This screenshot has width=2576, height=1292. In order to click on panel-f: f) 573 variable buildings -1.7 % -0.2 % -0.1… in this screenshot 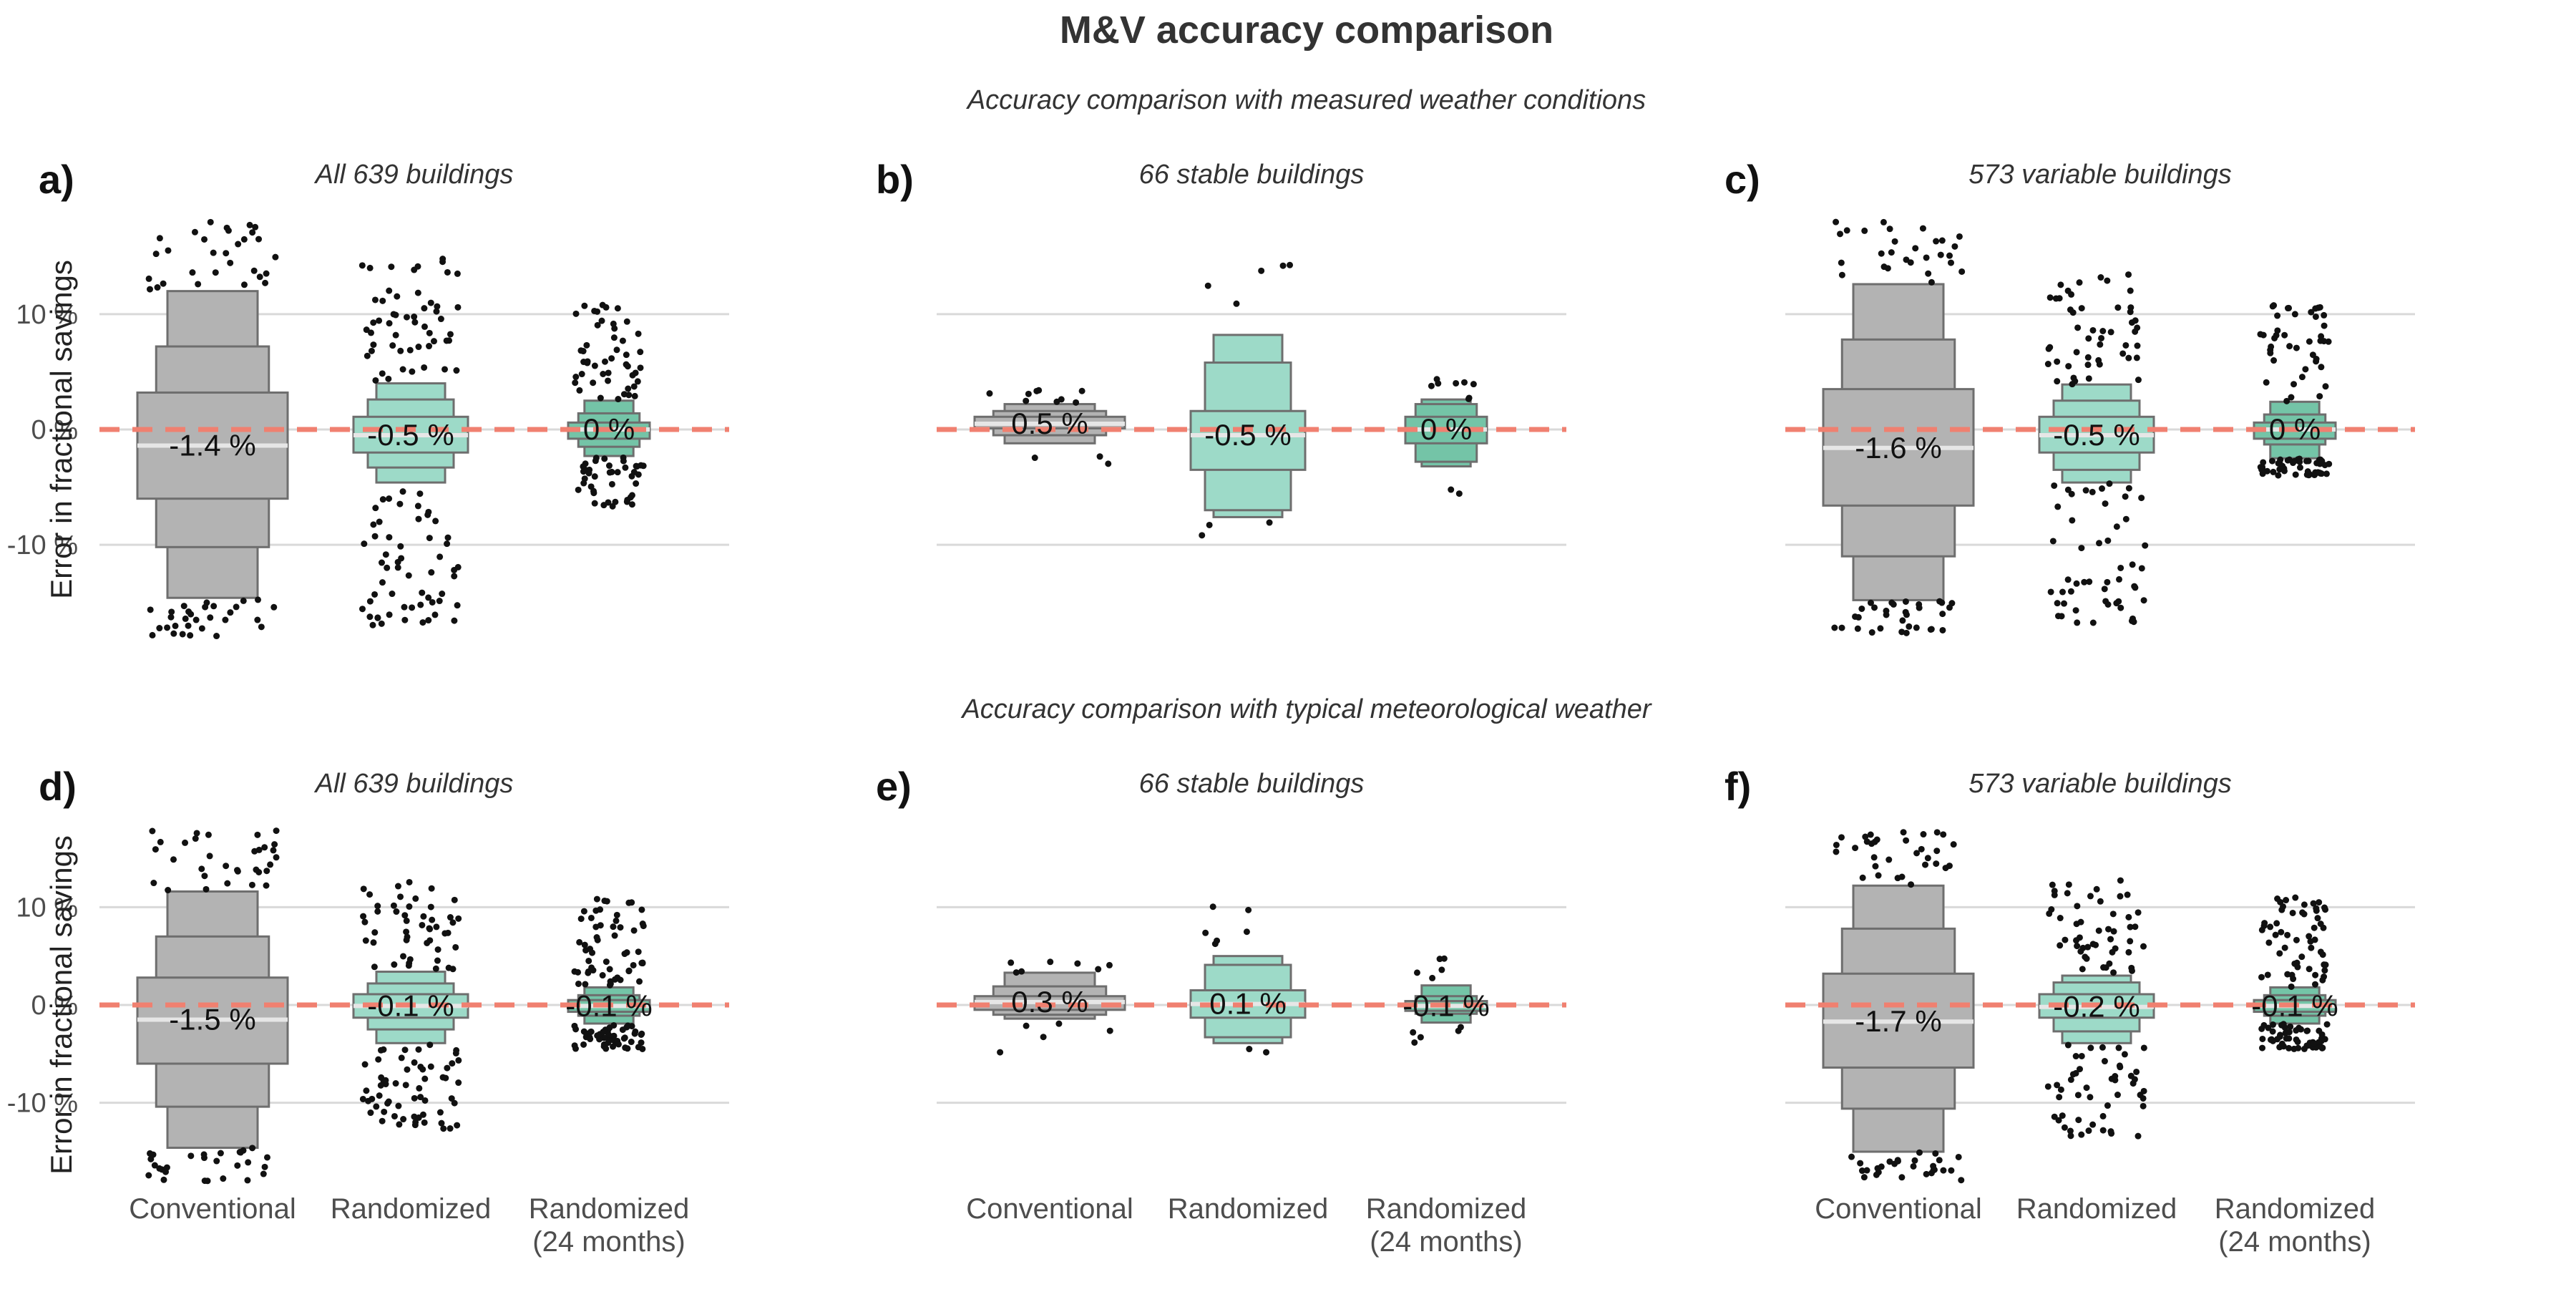, I will do `click(2069, 1011)`.